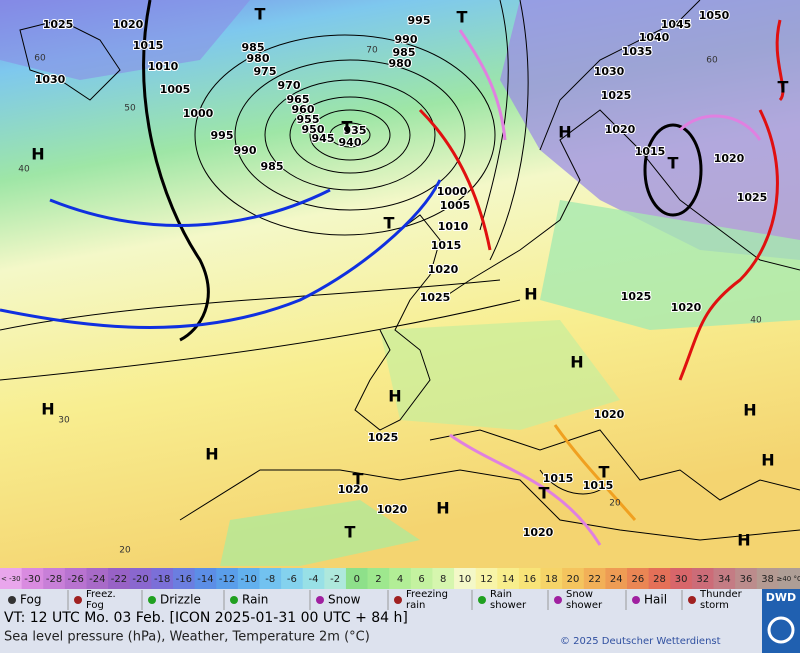  Describe the element at coordinates (655, 600) in the screenshot. I see `legend-item: Hail` at that location.